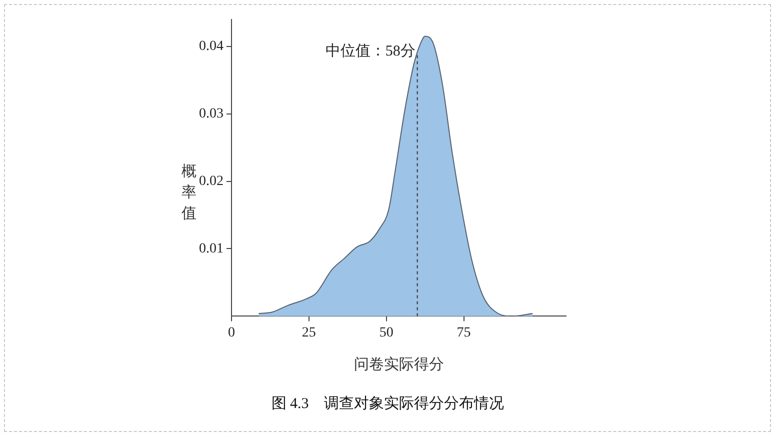 This screenshot has width=775, height=438. What do you see at coordinates (309, 332) in the screenshot?
I see `x-tick-label: 25` at bounding box center [309, 332].